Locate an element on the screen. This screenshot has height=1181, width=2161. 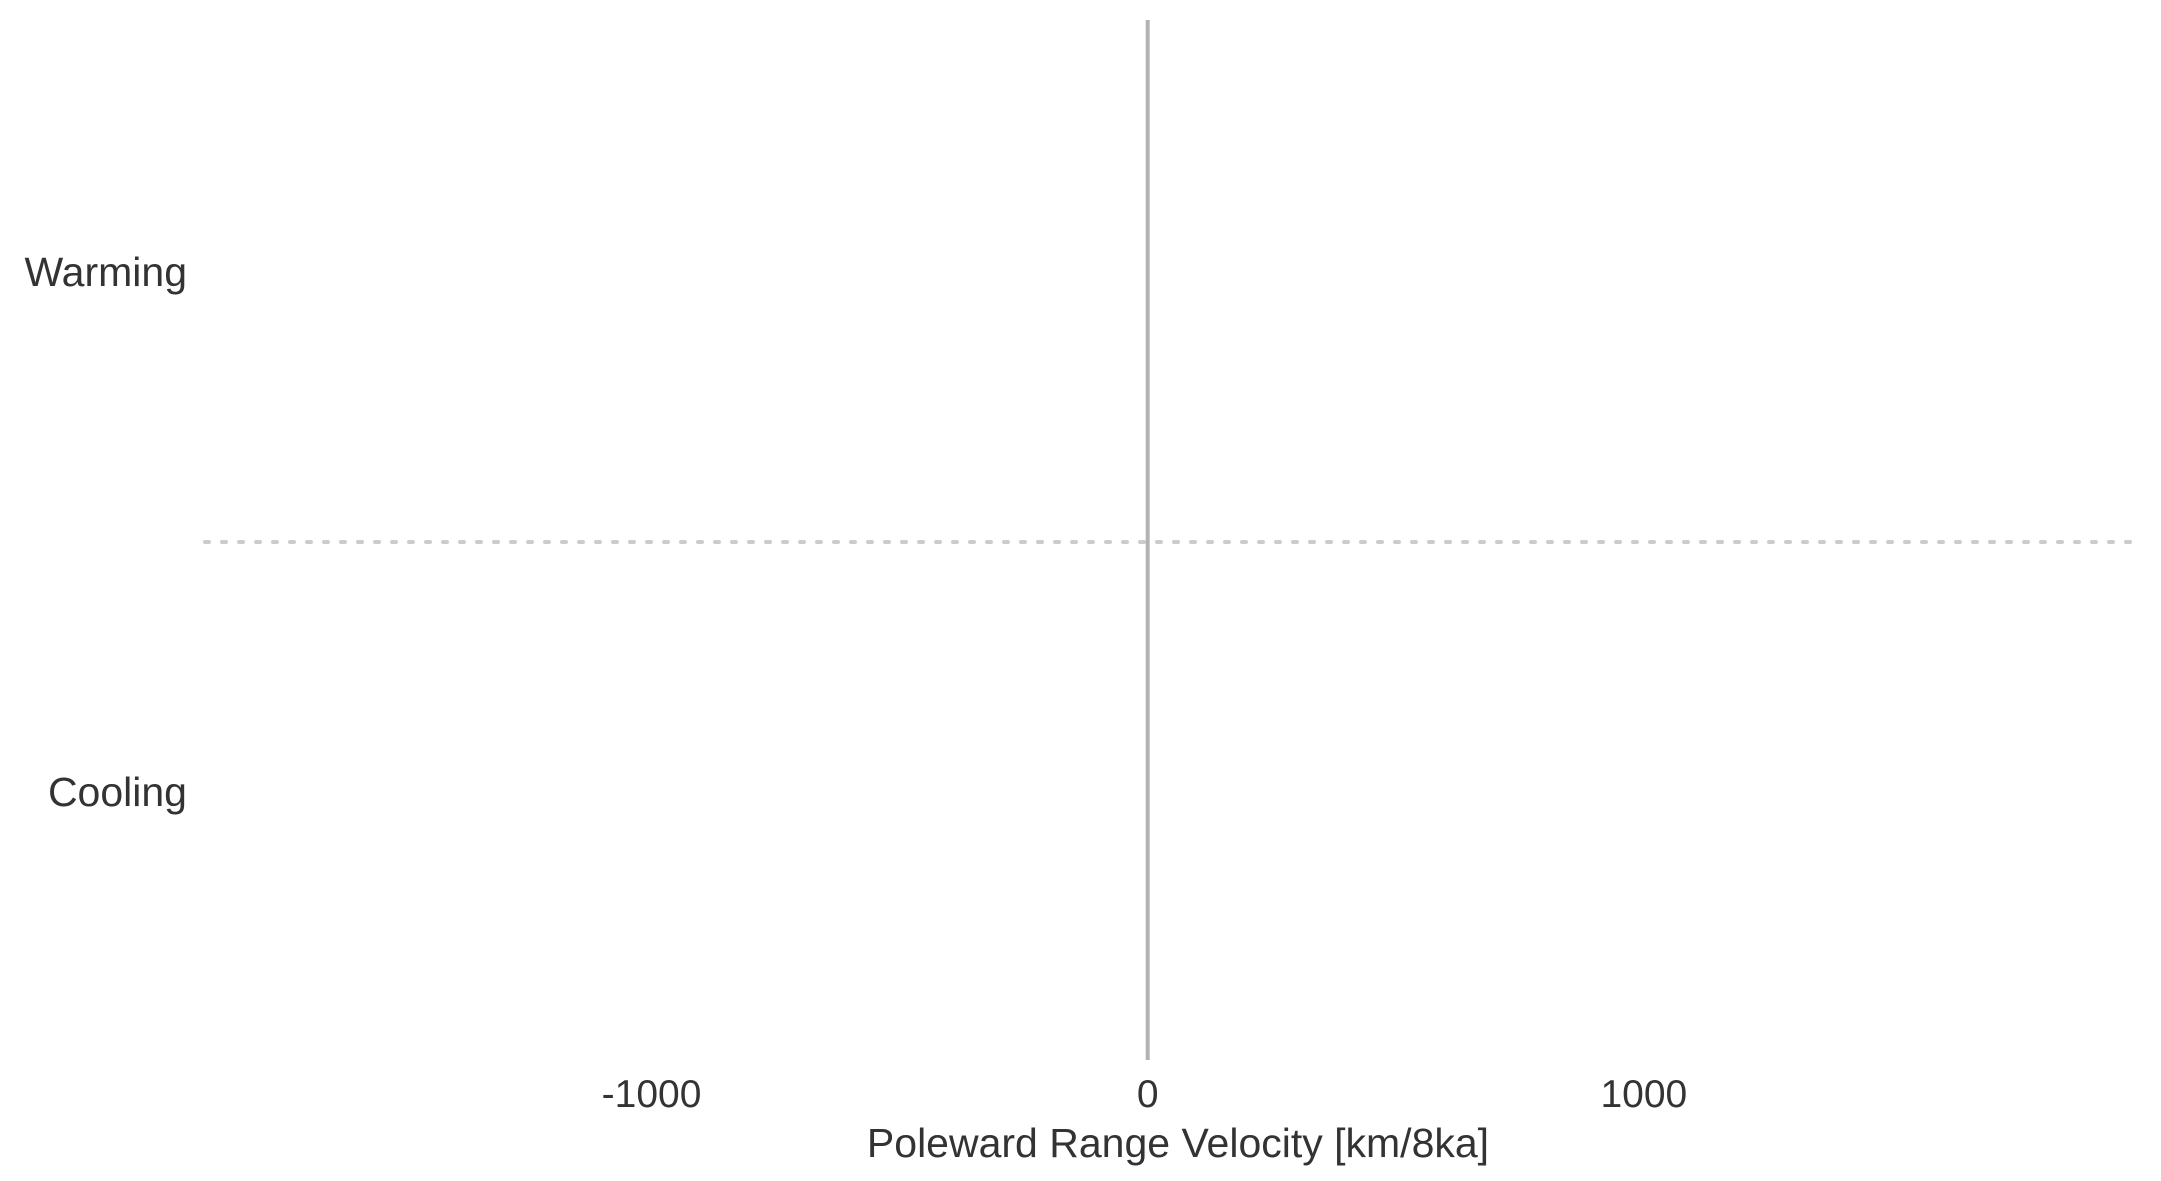
x-tick-label: 0 is located at coordinates (1148, 1094).